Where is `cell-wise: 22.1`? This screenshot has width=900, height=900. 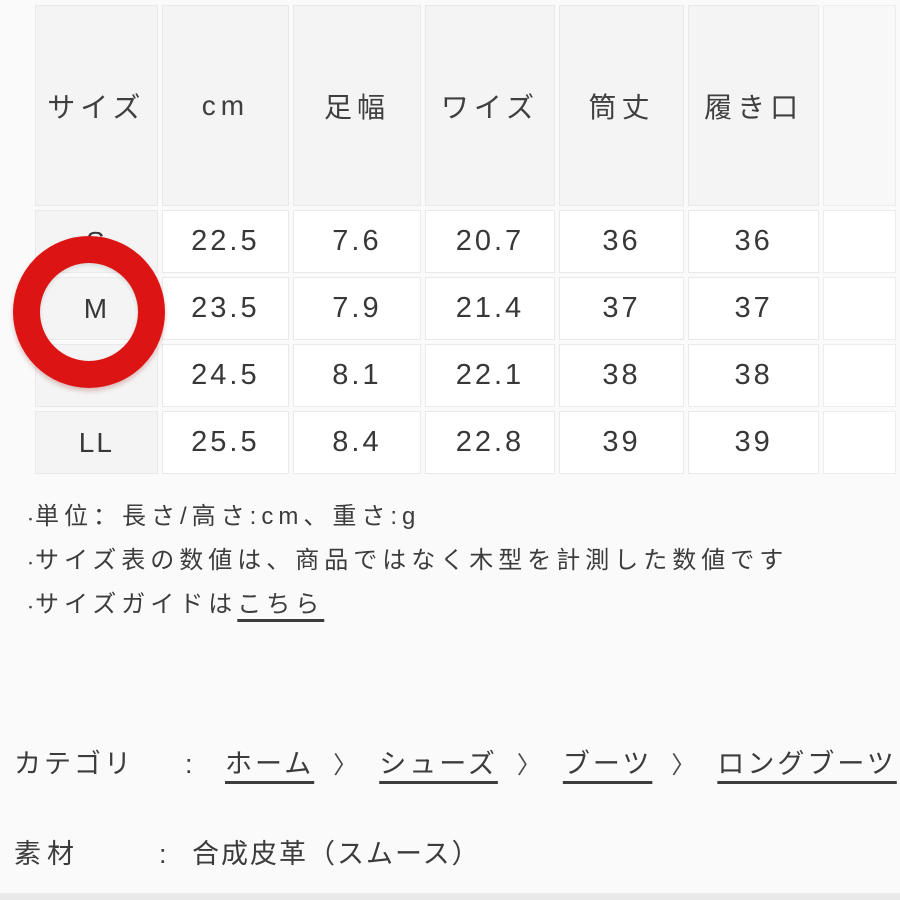
cell-wise: 22.1 is located at coordinates (489, 375).